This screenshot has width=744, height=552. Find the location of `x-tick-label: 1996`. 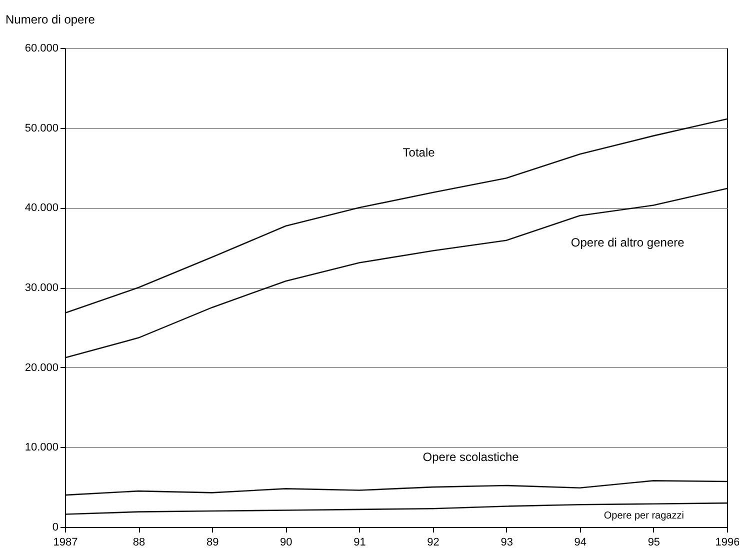

x-tick-label: 1996 is located at coordinates (727, 542).